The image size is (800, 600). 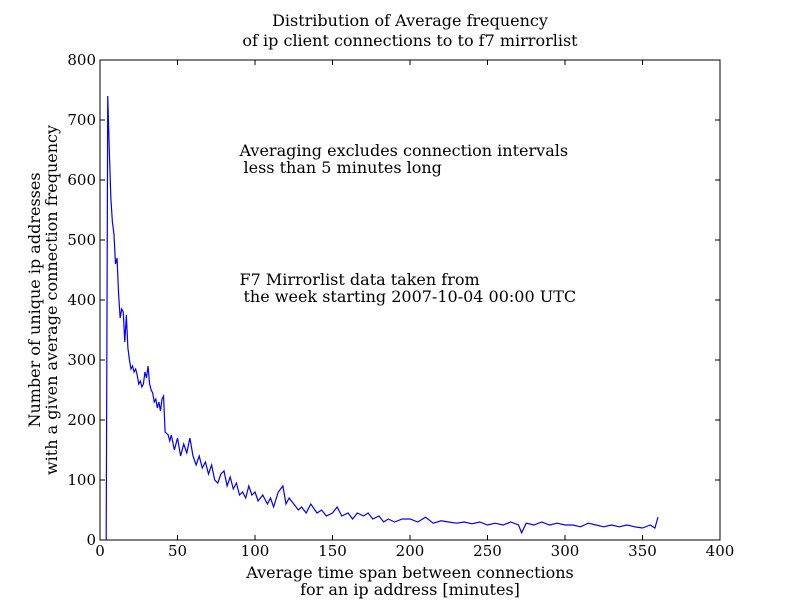 I want to click on x-tick-label: 400, so click(x=720, y=551).